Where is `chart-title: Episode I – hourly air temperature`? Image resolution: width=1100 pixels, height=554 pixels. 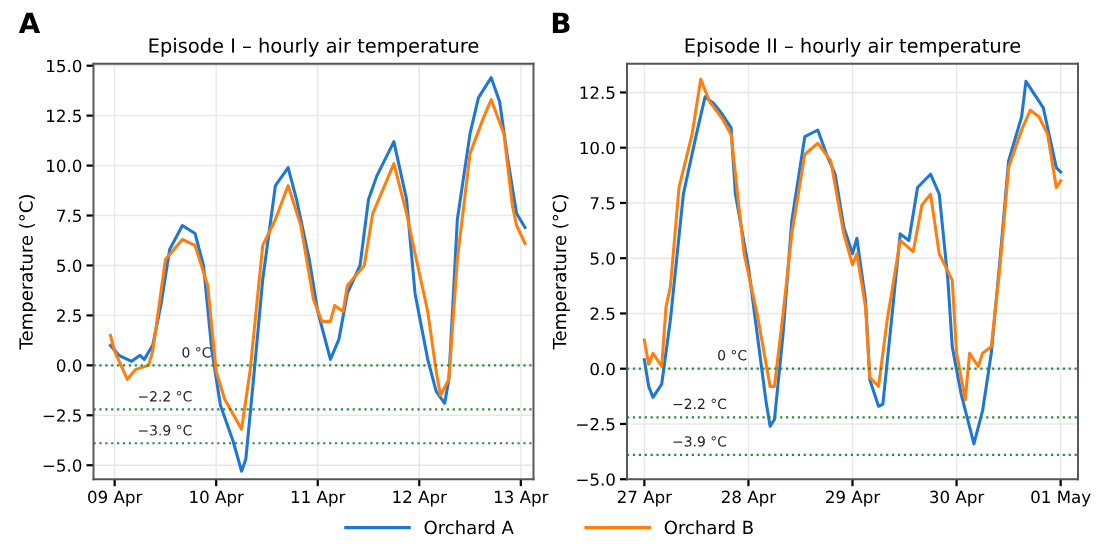
chart-title: Episode I – hourly air temperature is located at coordinates (314, 47).